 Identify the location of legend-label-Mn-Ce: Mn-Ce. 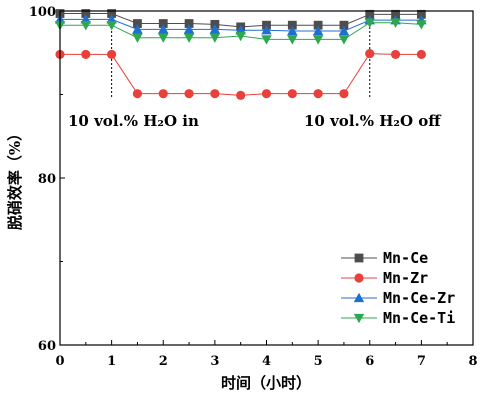
(405, 258).